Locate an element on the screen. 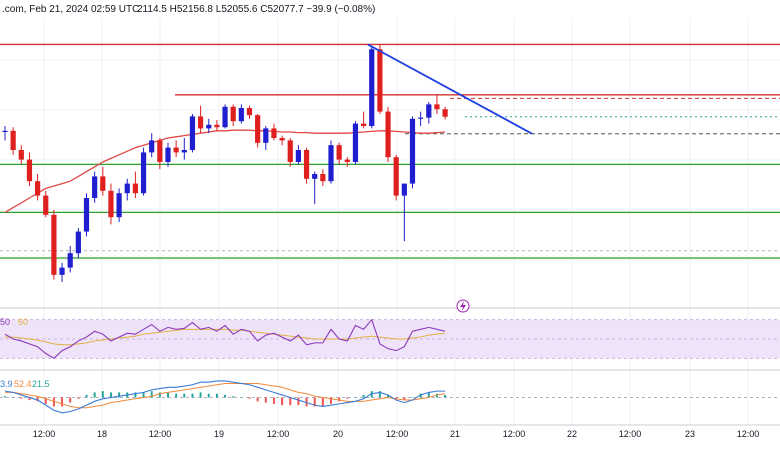  ma-line is located at coordinates (225, 171).